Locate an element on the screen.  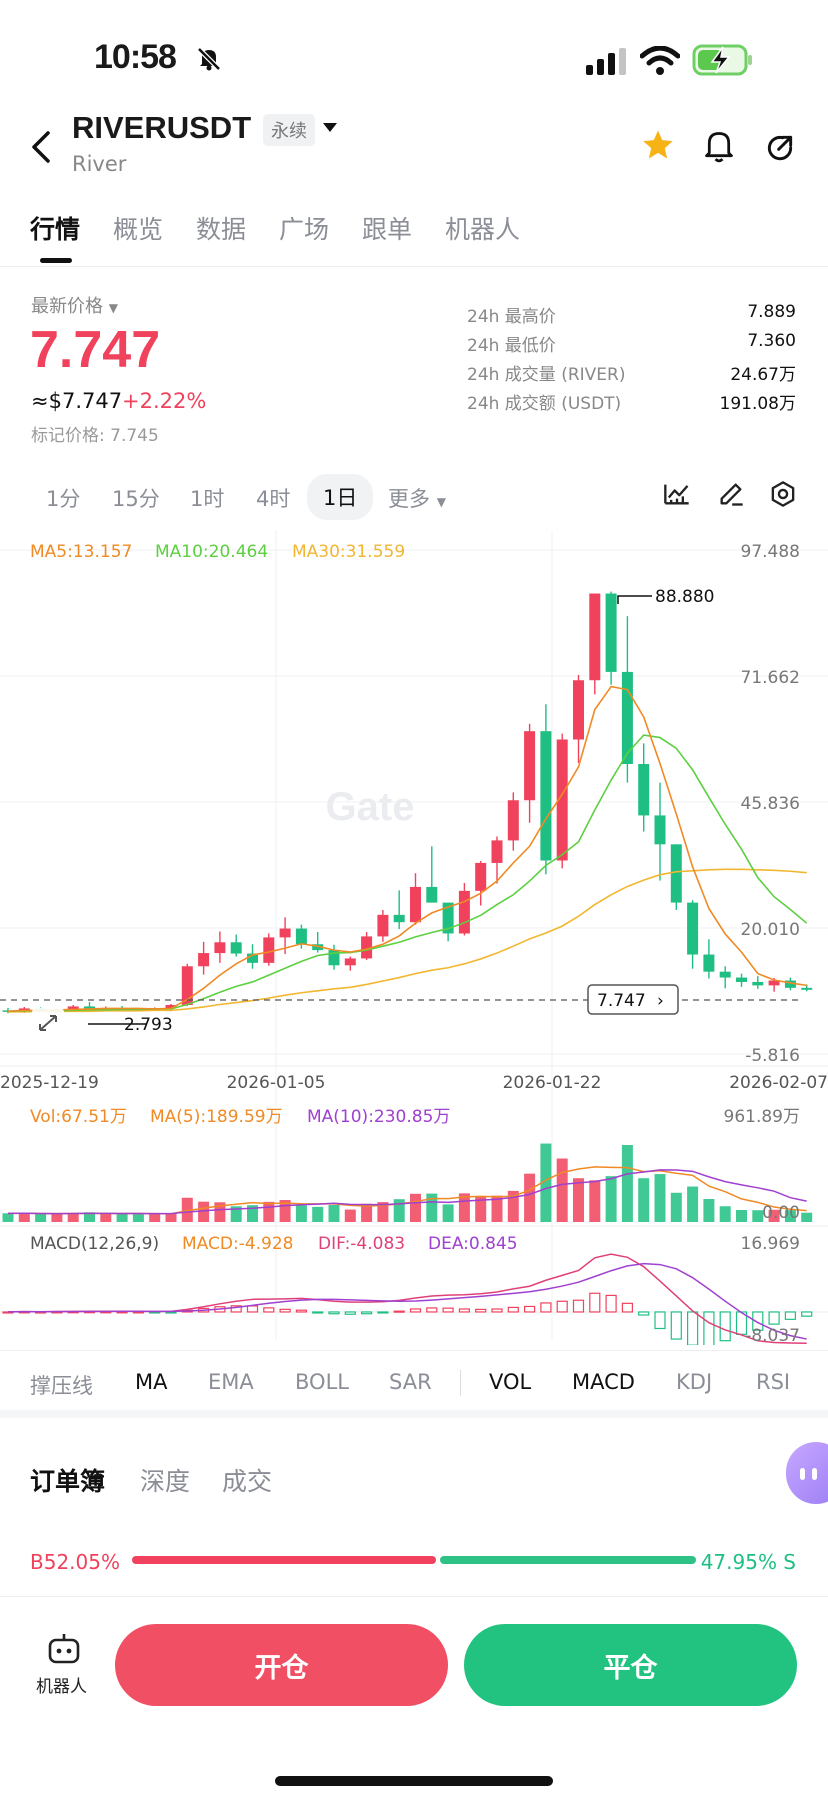
indicator-support-resistance: 撑压线 is located at coordinates (61, 1386).